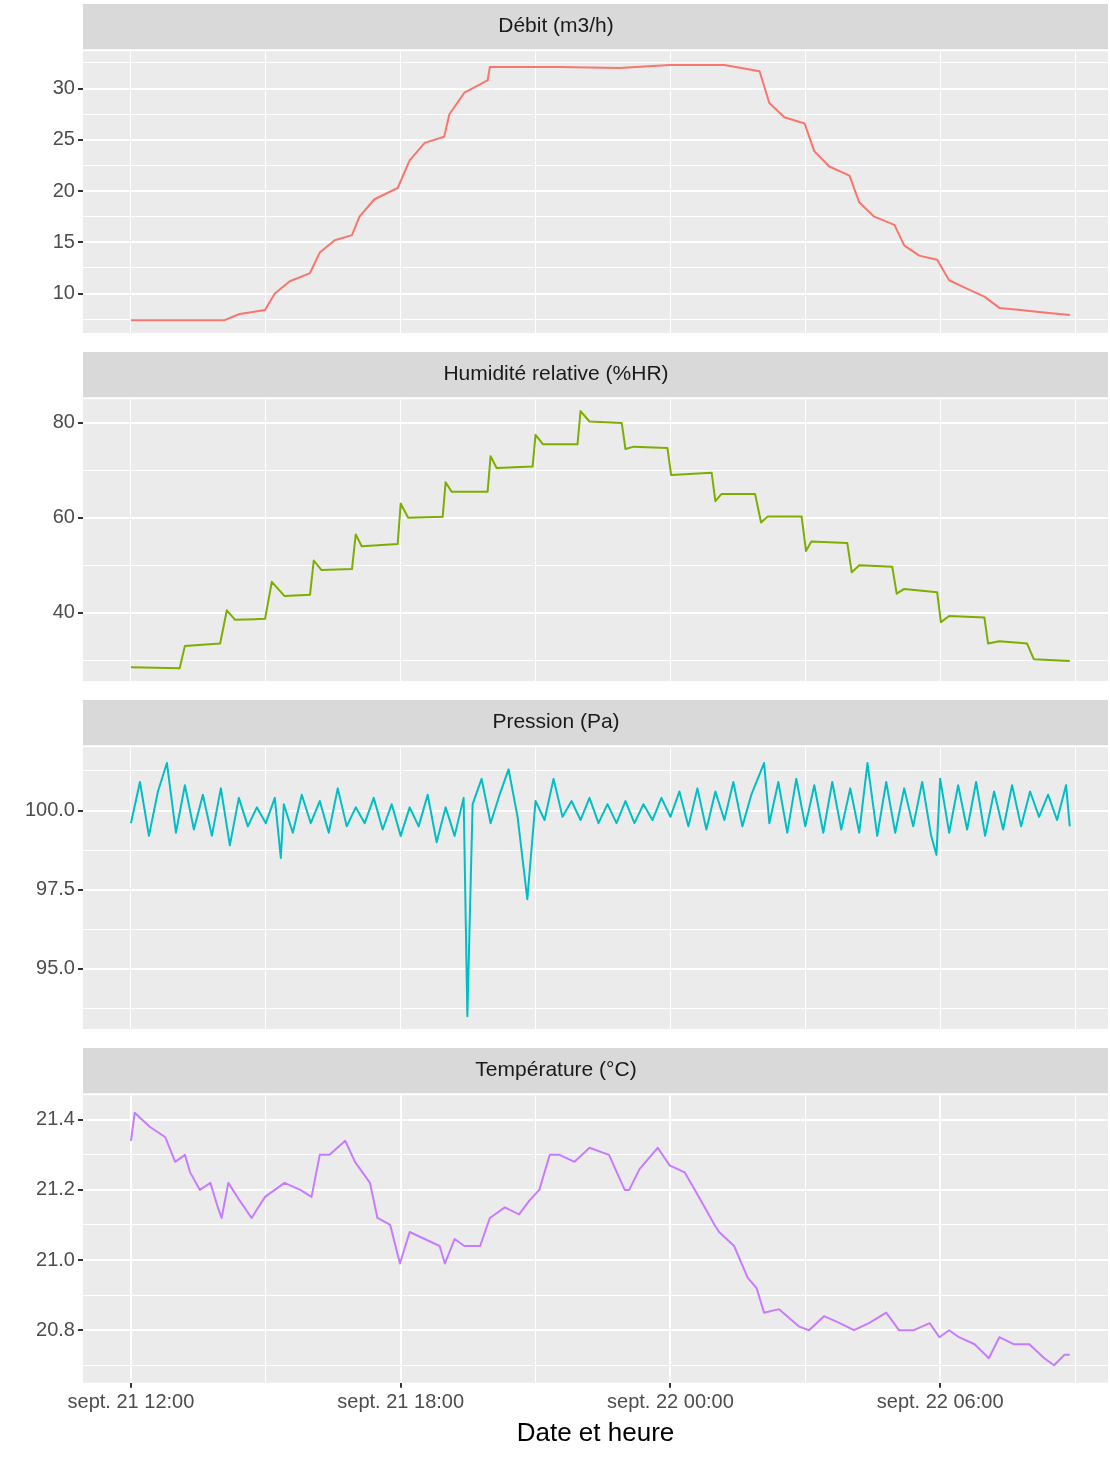  What do you see at coordinates (556, 373) in the screenshot?
I see `chart-title: Humidité relative (%HR)` at bounding box center [556, 373].